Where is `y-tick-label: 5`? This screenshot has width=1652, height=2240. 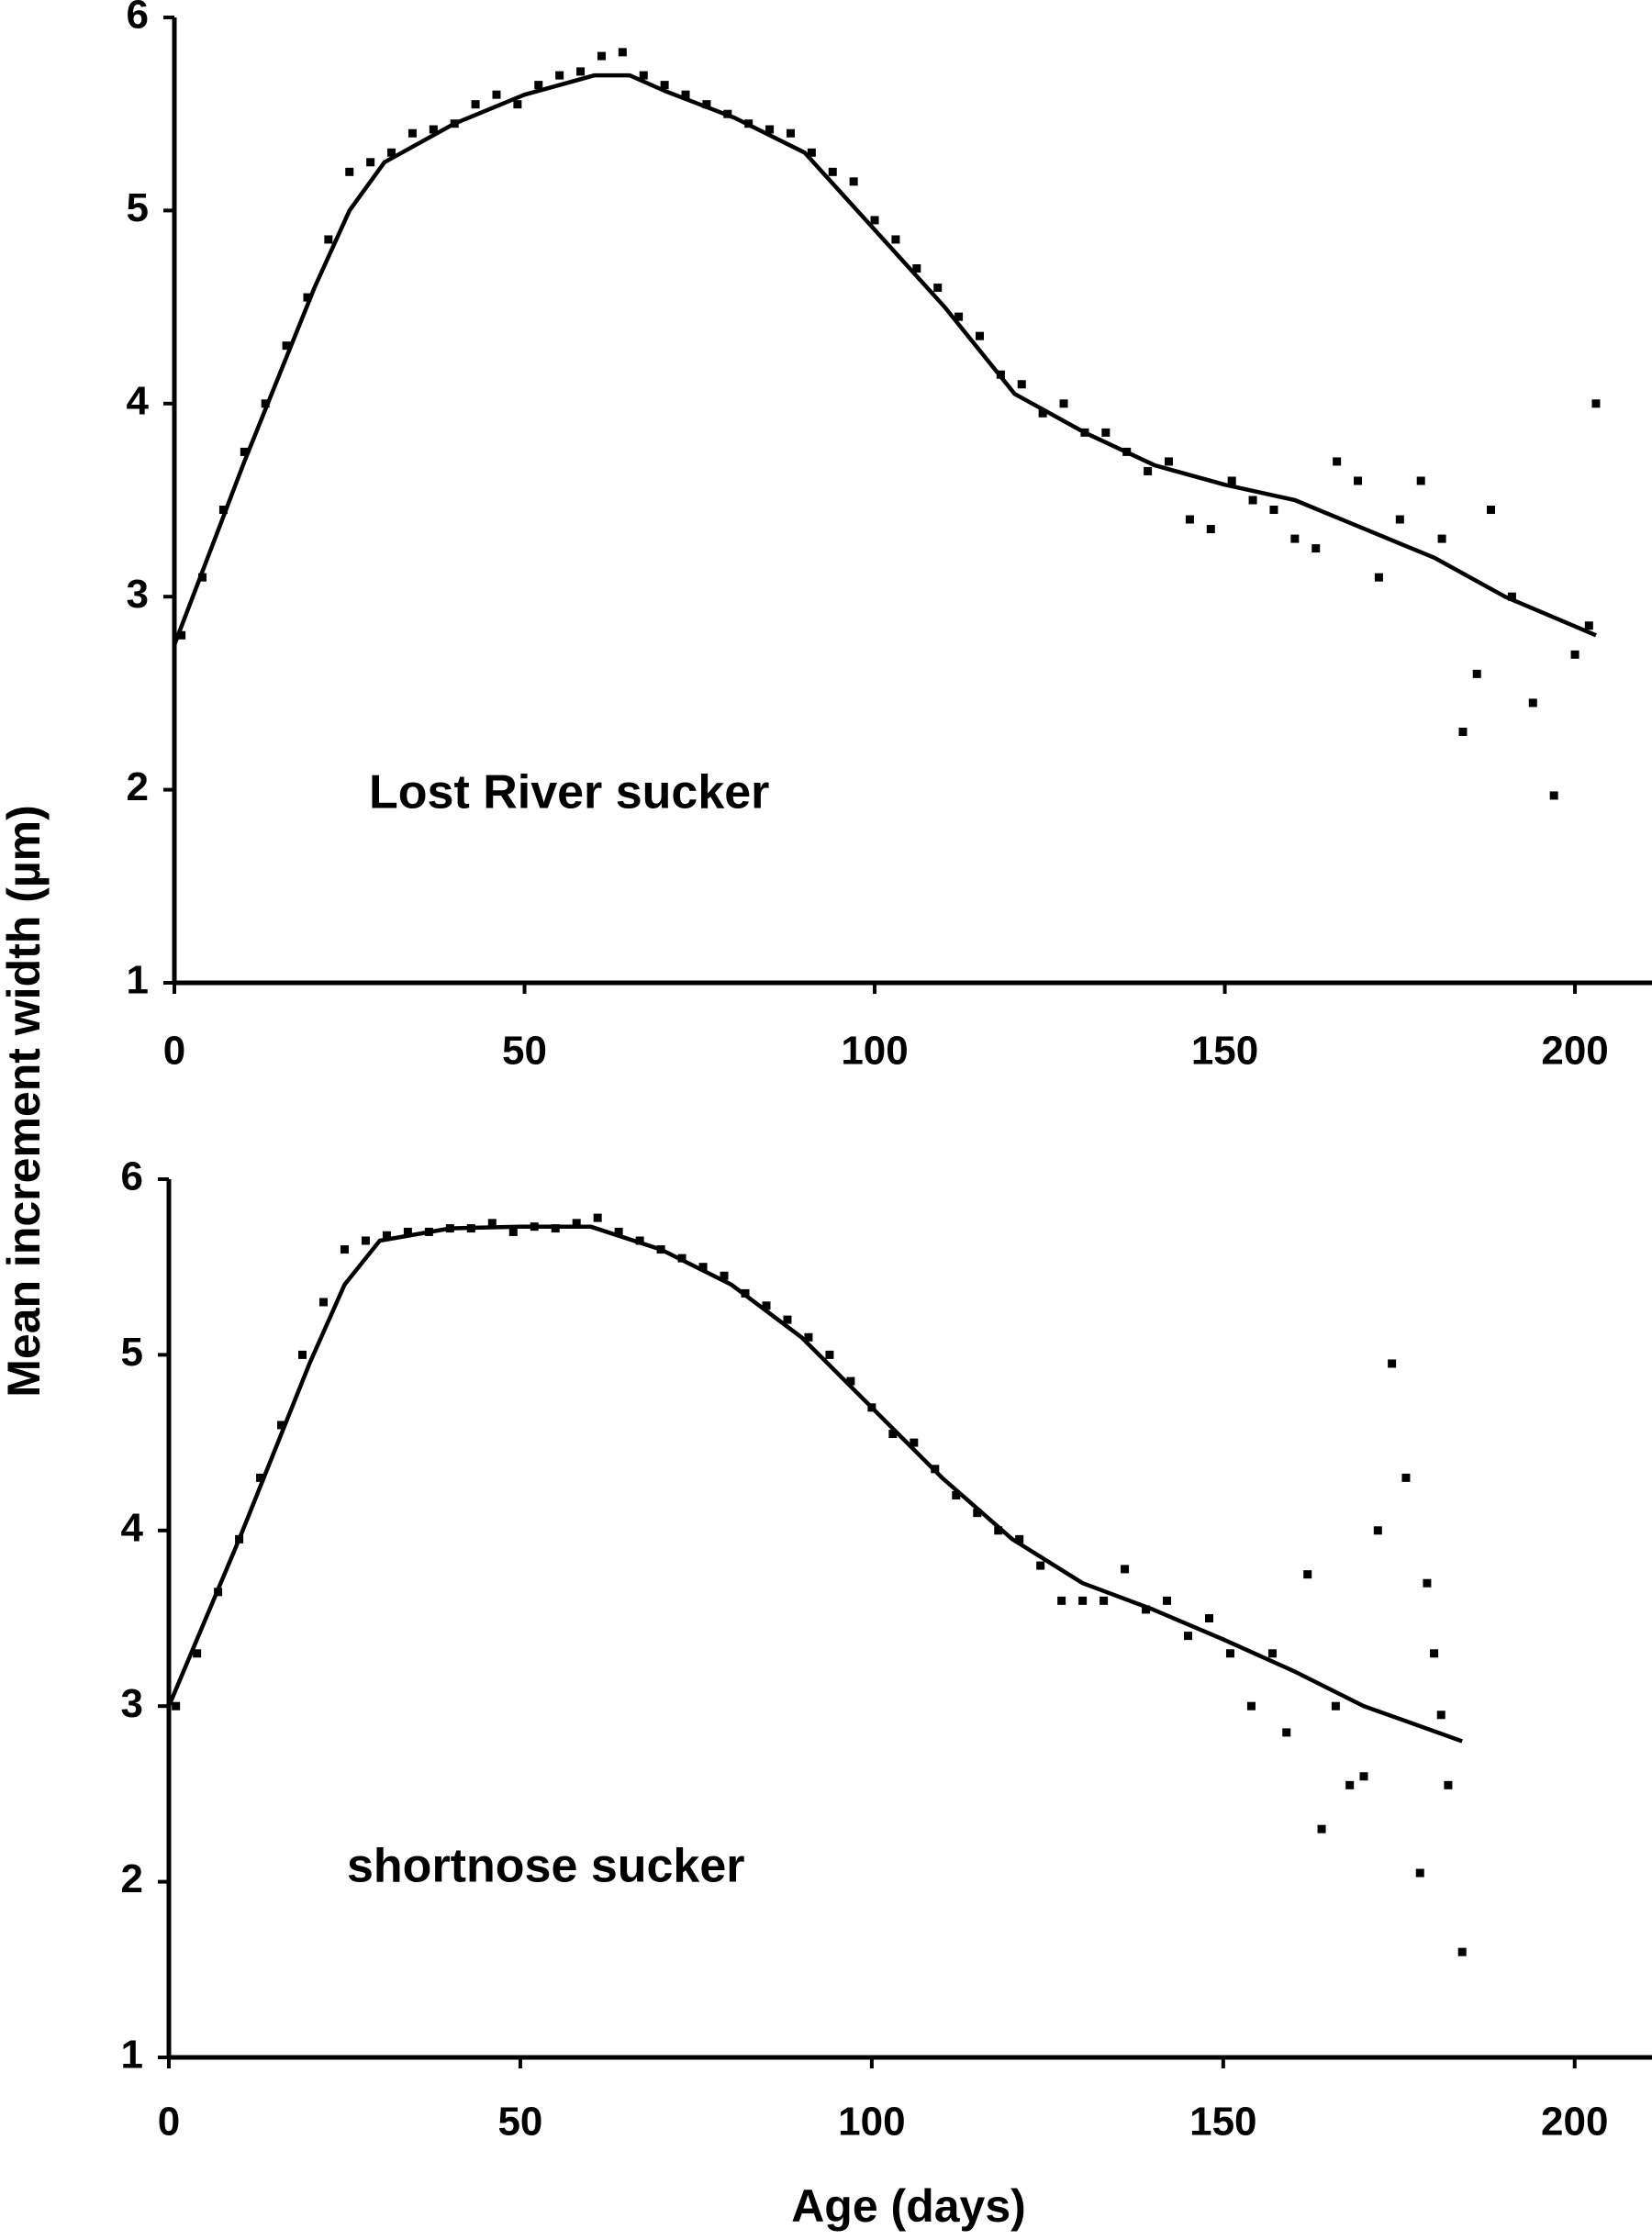
y-tick-label: 5 is located at coordinates (132, 1352).